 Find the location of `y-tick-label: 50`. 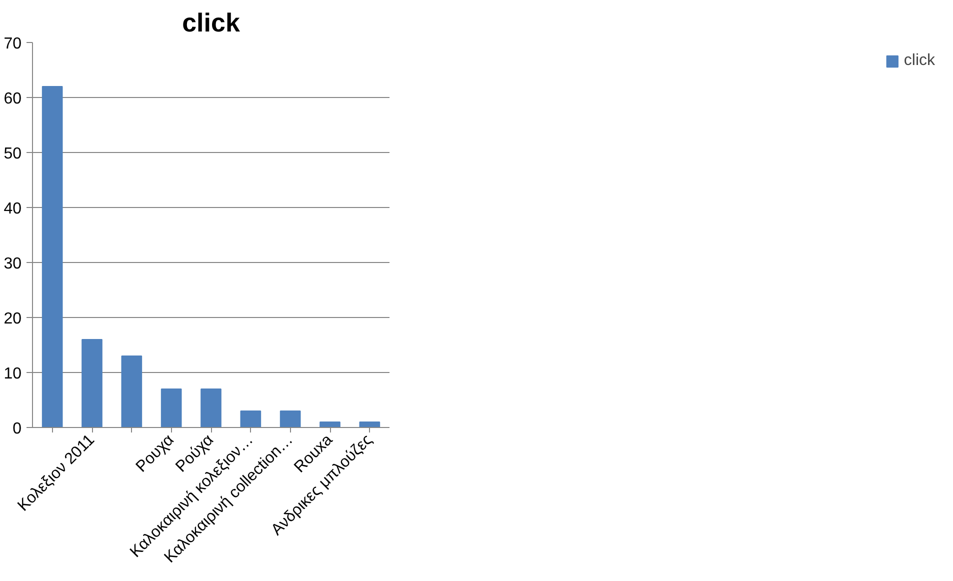

y-tick-label: 50 is located at coordinates (13, 154).